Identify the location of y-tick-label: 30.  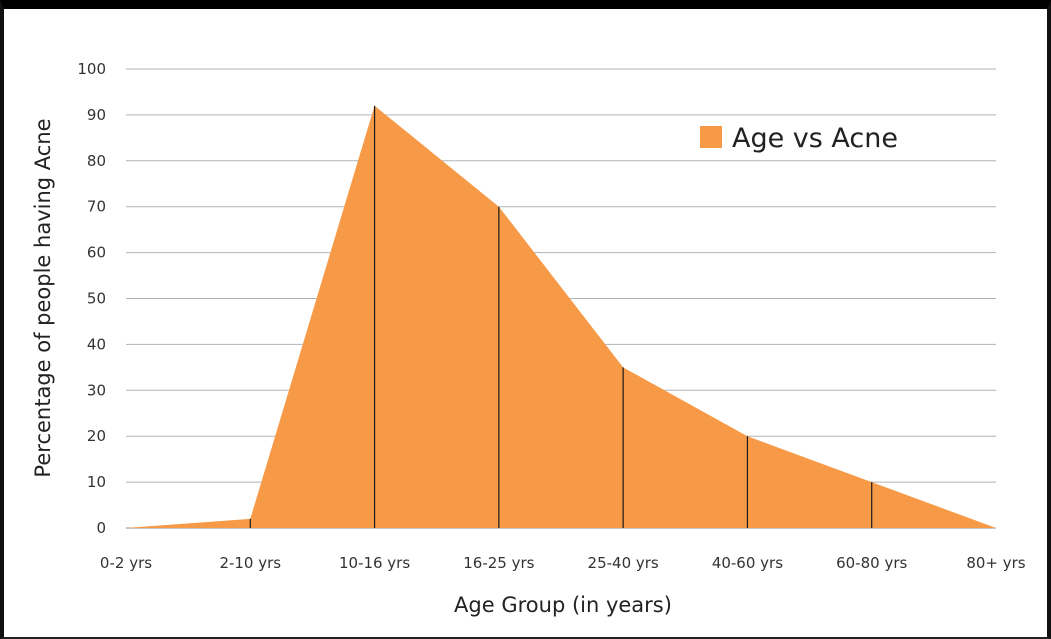
(96, 390).